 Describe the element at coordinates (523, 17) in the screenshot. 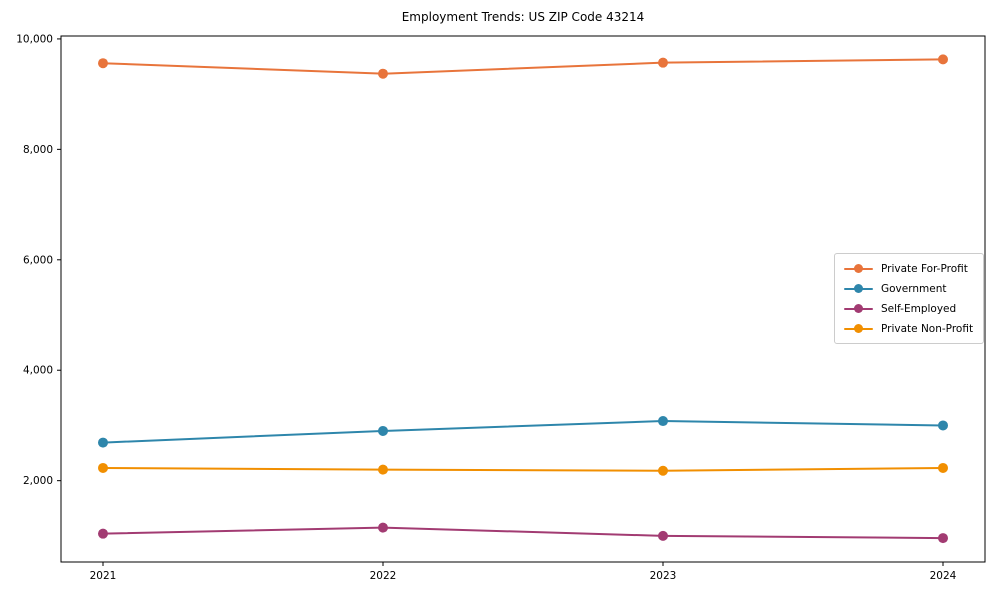

I see `chart-title: Employment Trends: US ZIP Code 43214` at that location.